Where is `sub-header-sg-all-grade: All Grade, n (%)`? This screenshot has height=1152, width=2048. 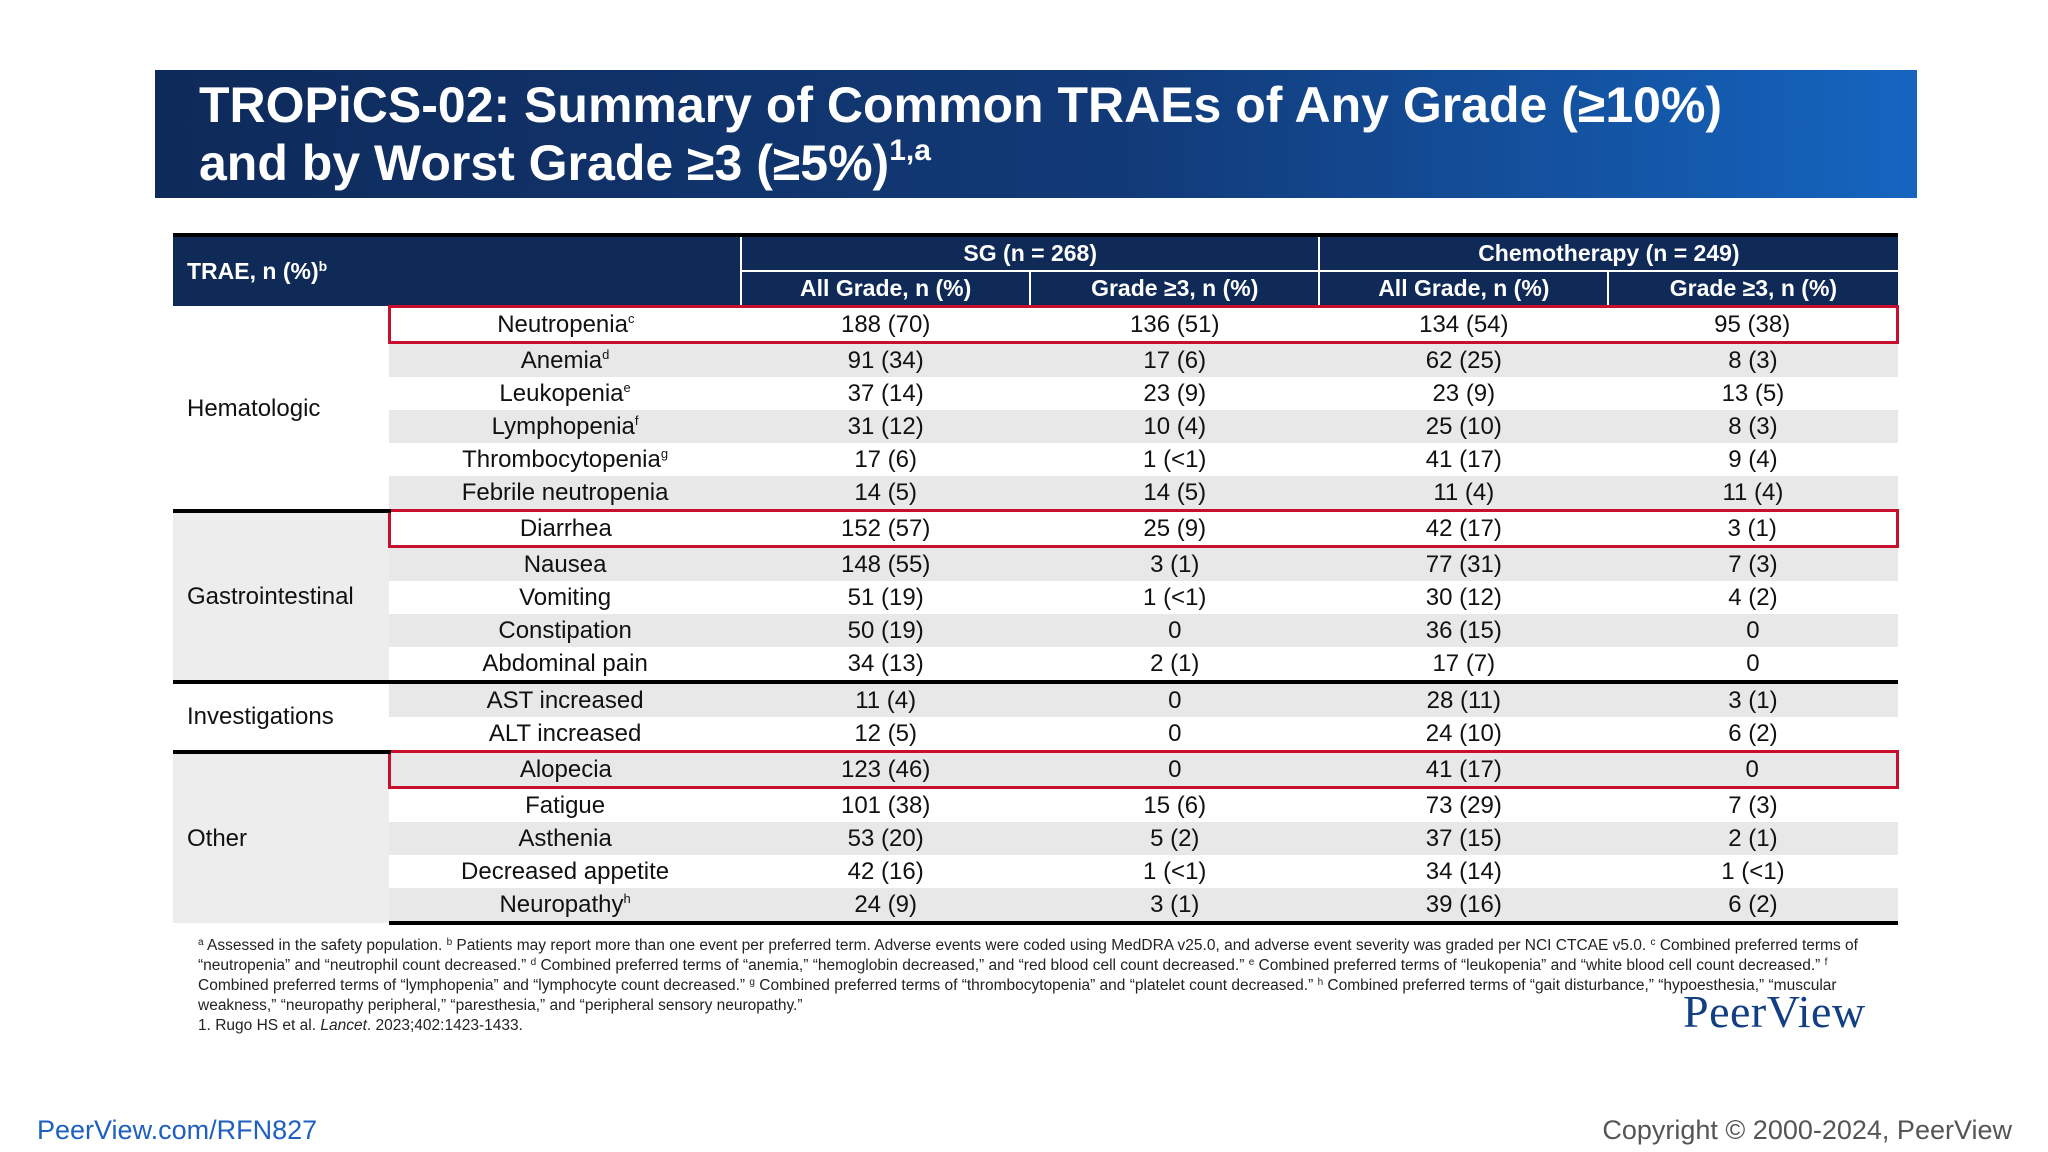 sub-header-sg-all-grade: All Grade, n (%) is located at coordinates (885, 289).